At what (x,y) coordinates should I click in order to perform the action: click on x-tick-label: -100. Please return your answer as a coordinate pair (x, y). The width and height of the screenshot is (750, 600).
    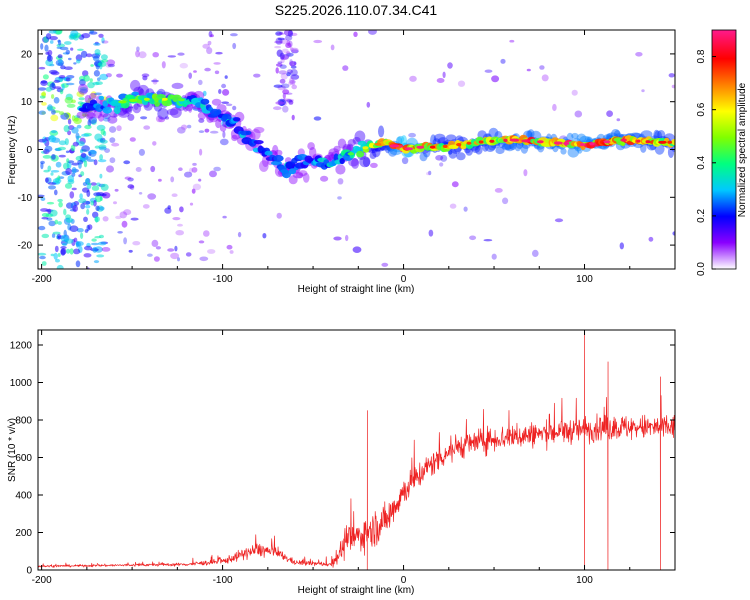
    Looking at the image, I should click on (223, 279).